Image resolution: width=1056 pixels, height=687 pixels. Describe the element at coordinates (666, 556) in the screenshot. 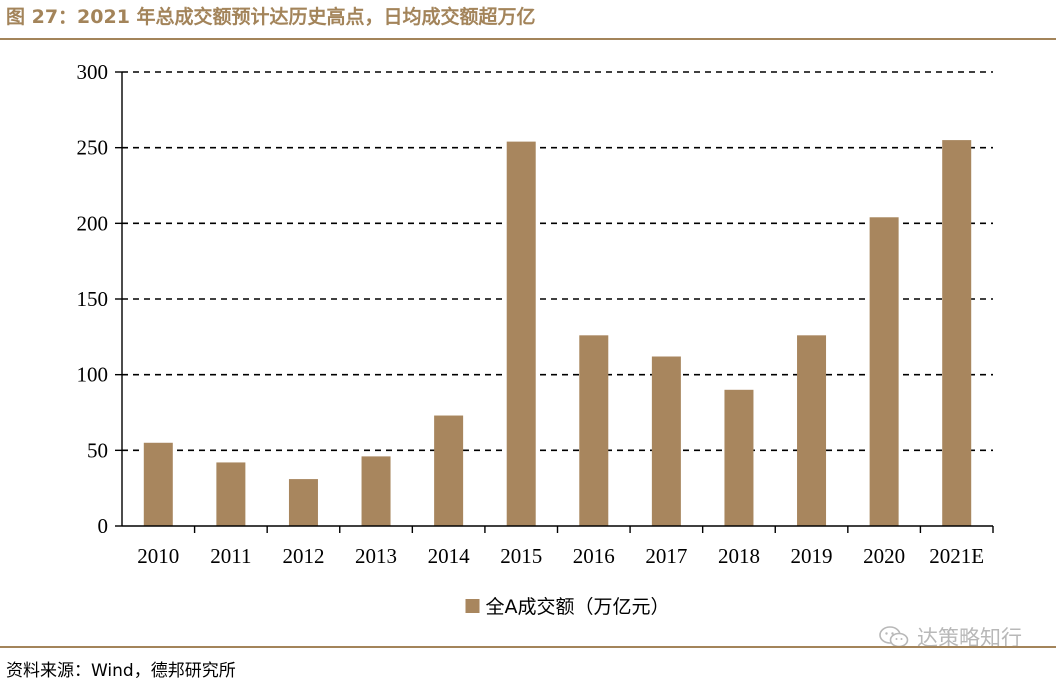

I see `x-tick-label: 2017` at that location.